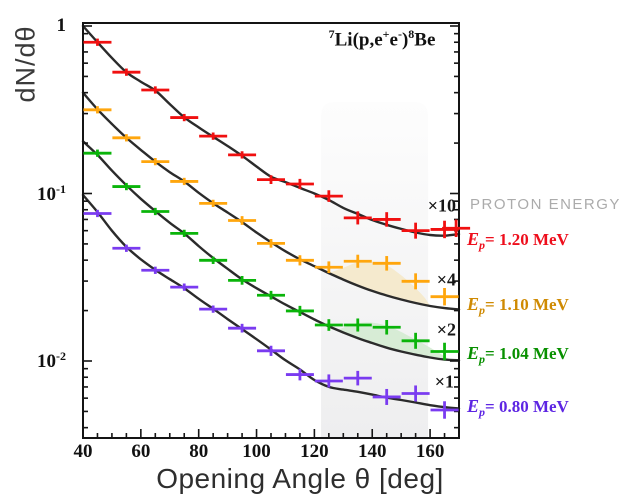 This screenshot has height=501, width=642. What do you see at coordinates (256, 451) in the screenshot?
I see `x-tick-label: 100` at bounding box center [256, 451].